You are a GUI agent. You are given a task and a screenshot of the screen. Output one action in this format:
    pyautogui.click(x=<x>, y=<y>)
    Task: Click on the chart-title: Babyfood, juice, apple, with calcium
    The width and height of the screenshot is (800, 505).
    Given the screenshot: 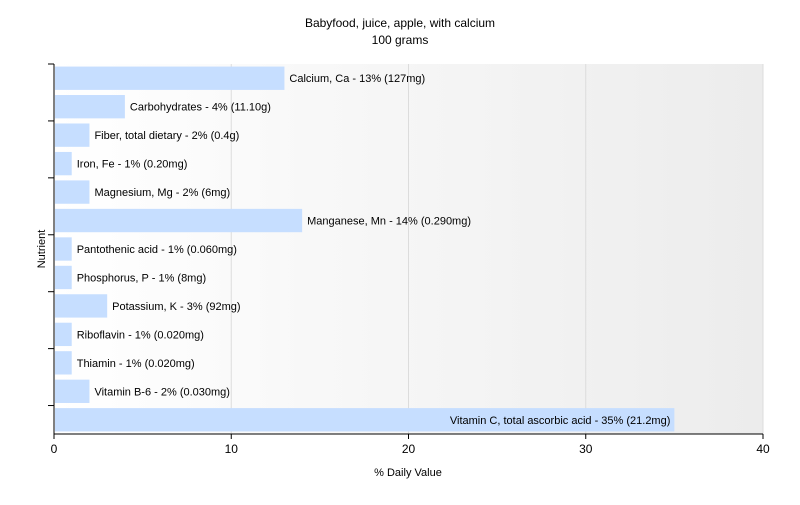 What is the action you would take?
    pyautogui.click(x=400, y=23)
    